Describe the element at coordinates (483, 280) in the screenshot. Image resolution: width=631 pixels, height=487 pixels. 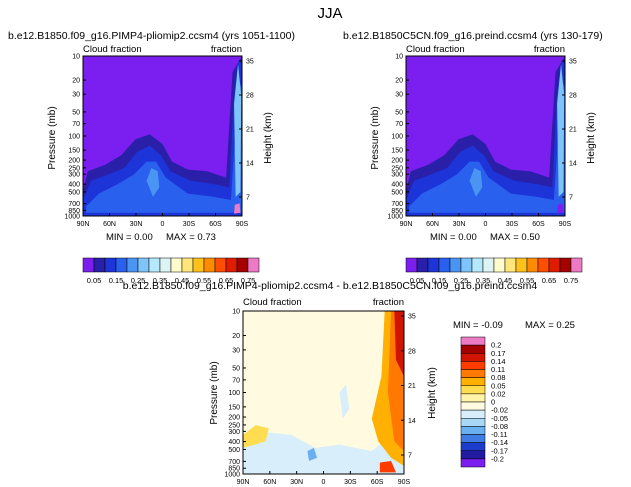
I see `colorbar-label: 0.35` at that location.